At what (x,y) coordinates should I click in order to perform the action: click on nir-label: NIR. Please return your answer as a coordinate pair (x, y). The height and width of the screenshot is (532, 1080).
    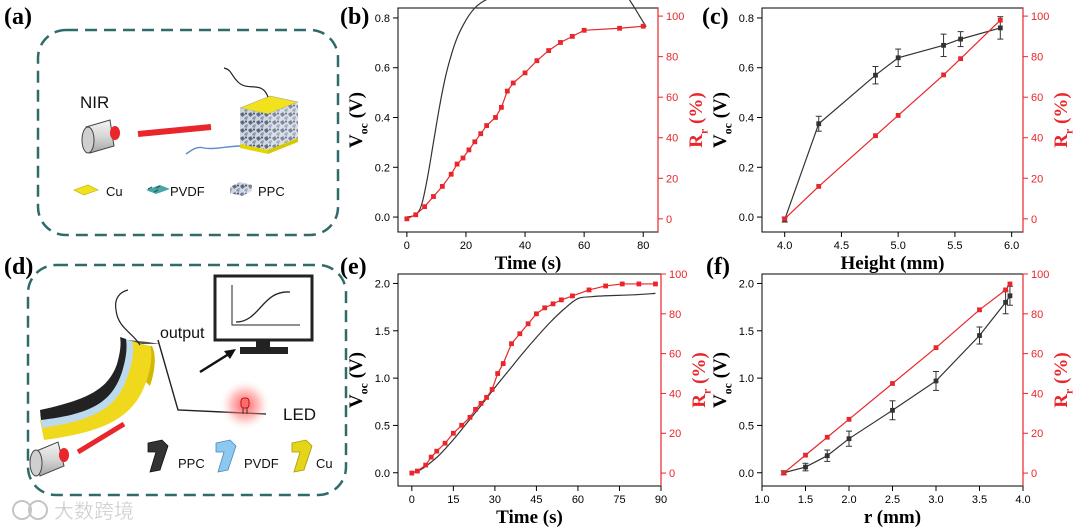
    Looking at the image, I should click on (94, 102).